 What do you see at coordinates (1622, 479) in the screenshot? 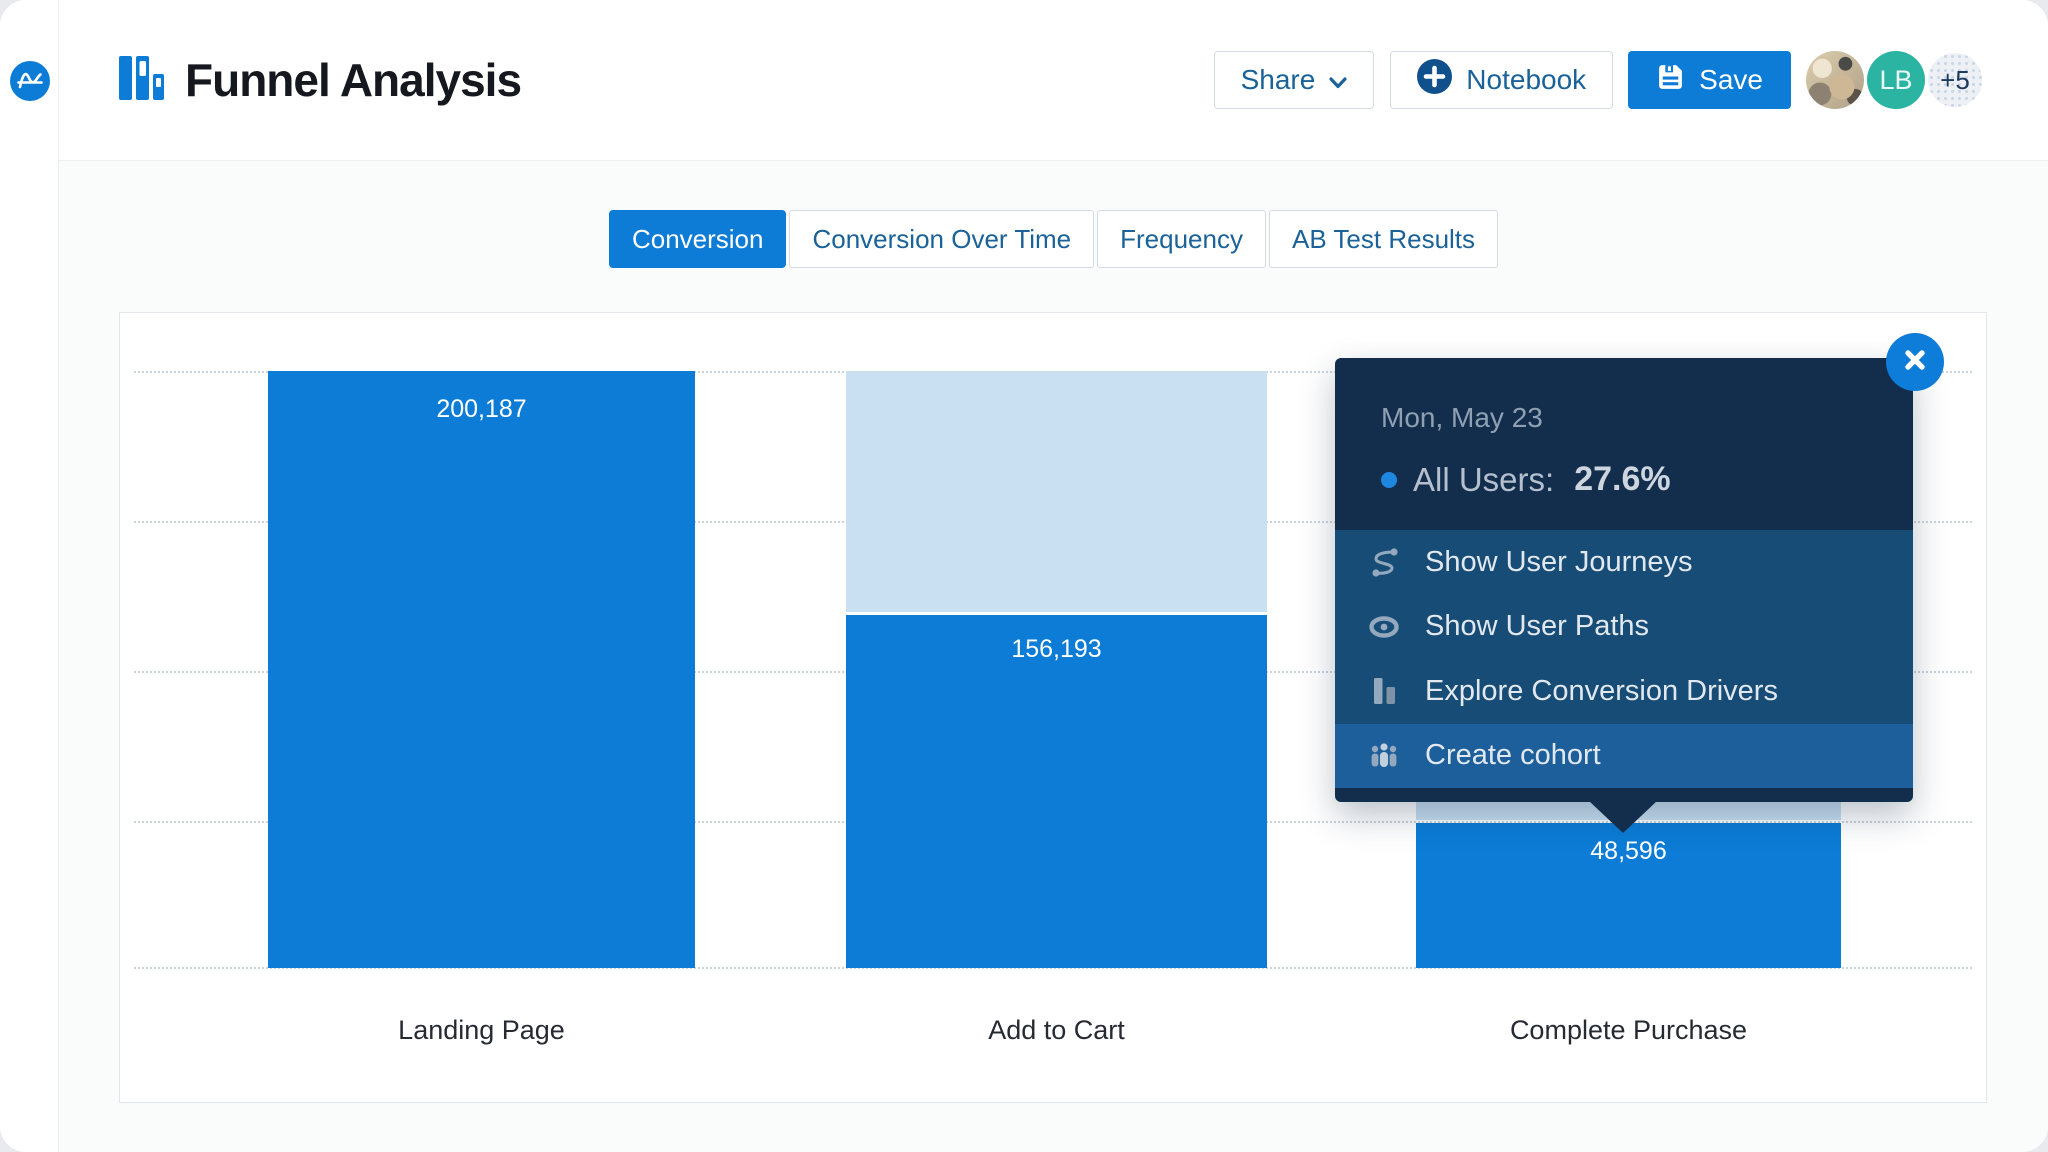
I see `tooltip-conversion-value: 27.6%` at bounding box center [1622, 479].